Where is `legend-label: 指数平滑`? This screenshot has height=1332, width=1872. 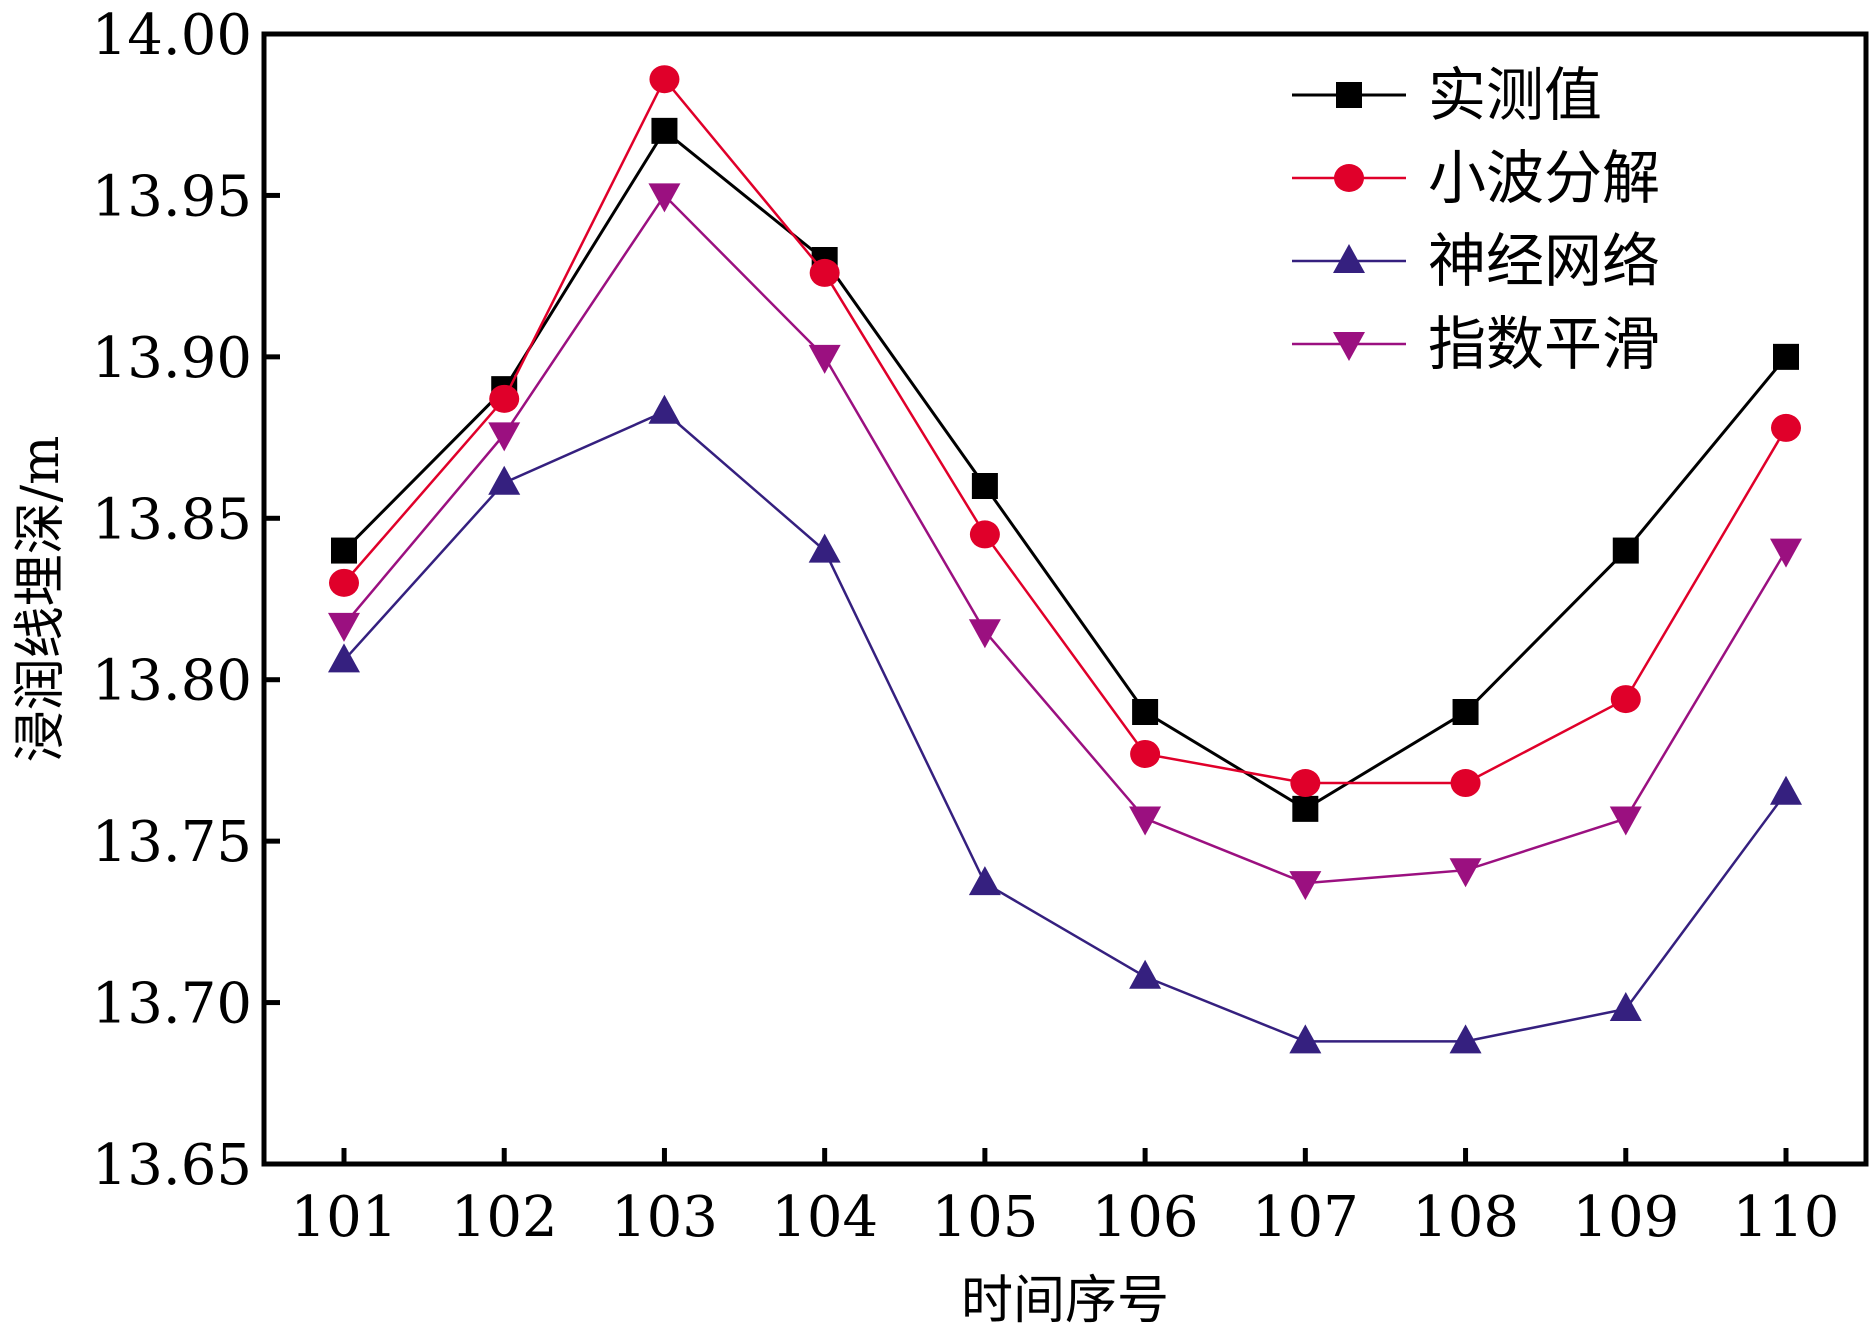 legend-label: 指数平滑 is located at coordinates (1544, 344).